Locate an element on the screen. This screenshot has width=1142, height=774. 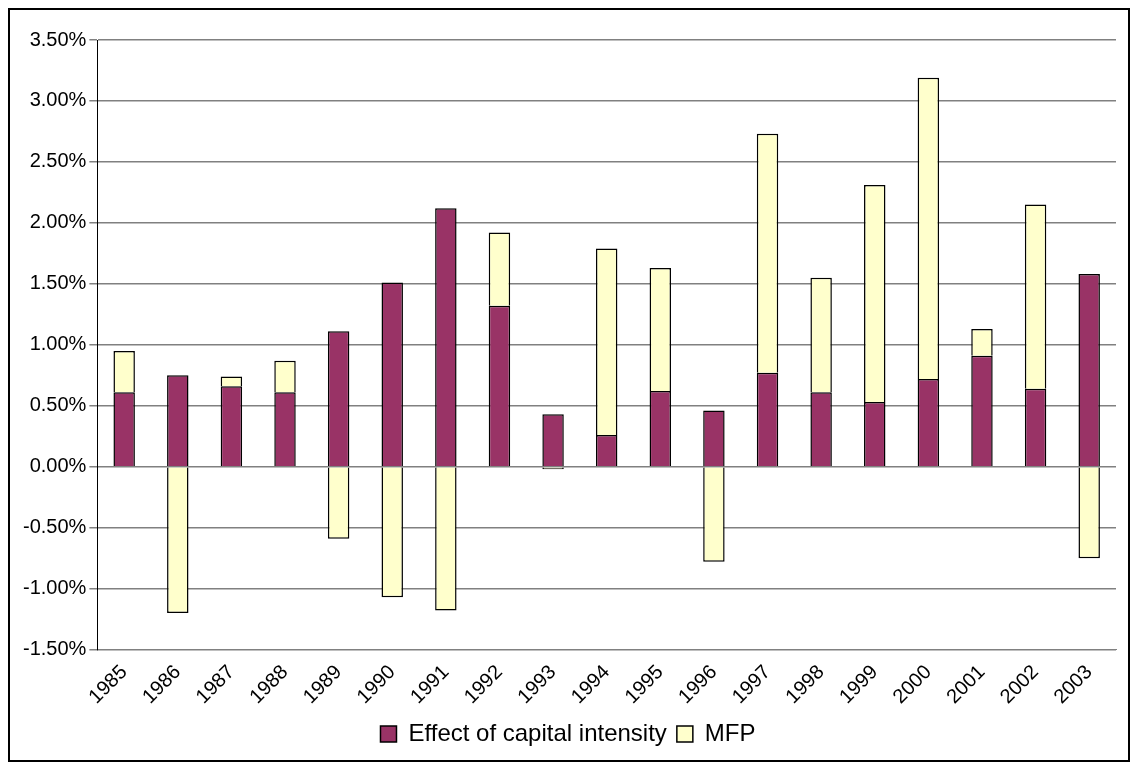
legend-label: MFP is located at coordinates (730, 732).